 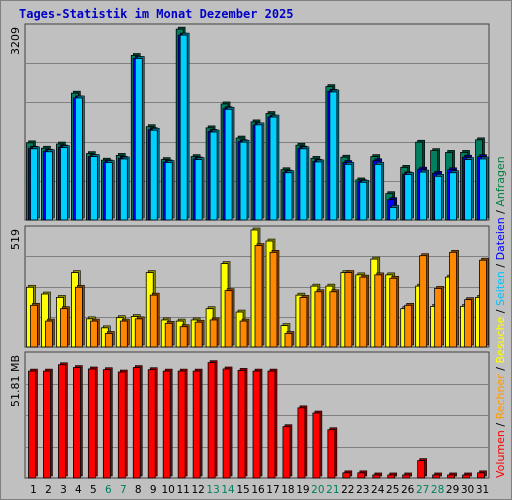 I want to click on day-label-24: 24, so click(x=378, y=490).